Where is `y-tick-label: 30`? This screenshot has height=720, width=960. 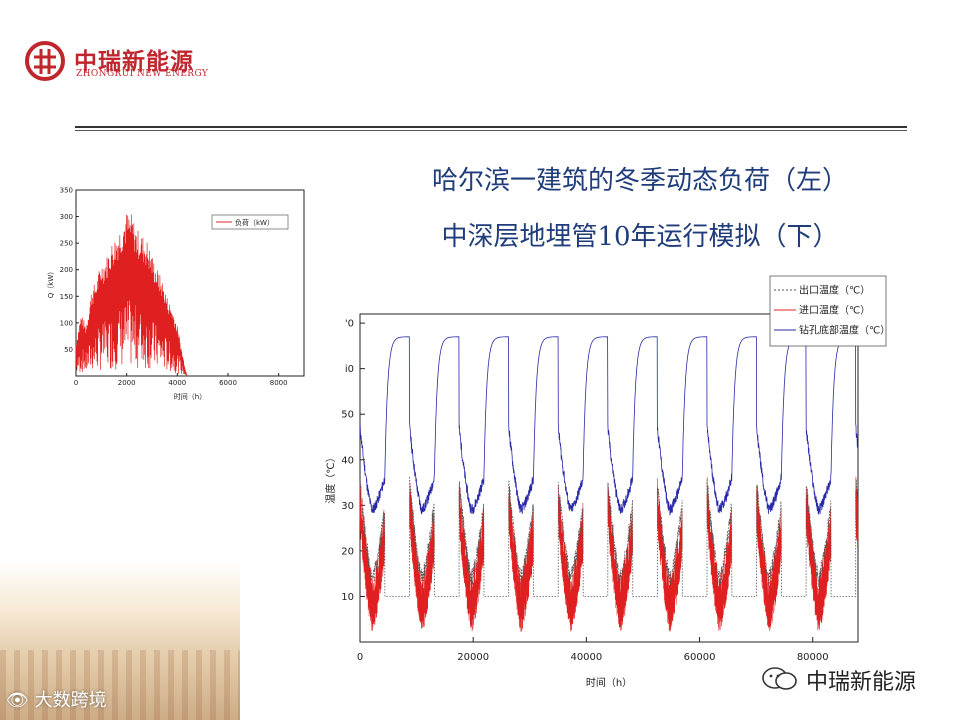
y-tick-label: 30 is located at coordinates (347, 506).